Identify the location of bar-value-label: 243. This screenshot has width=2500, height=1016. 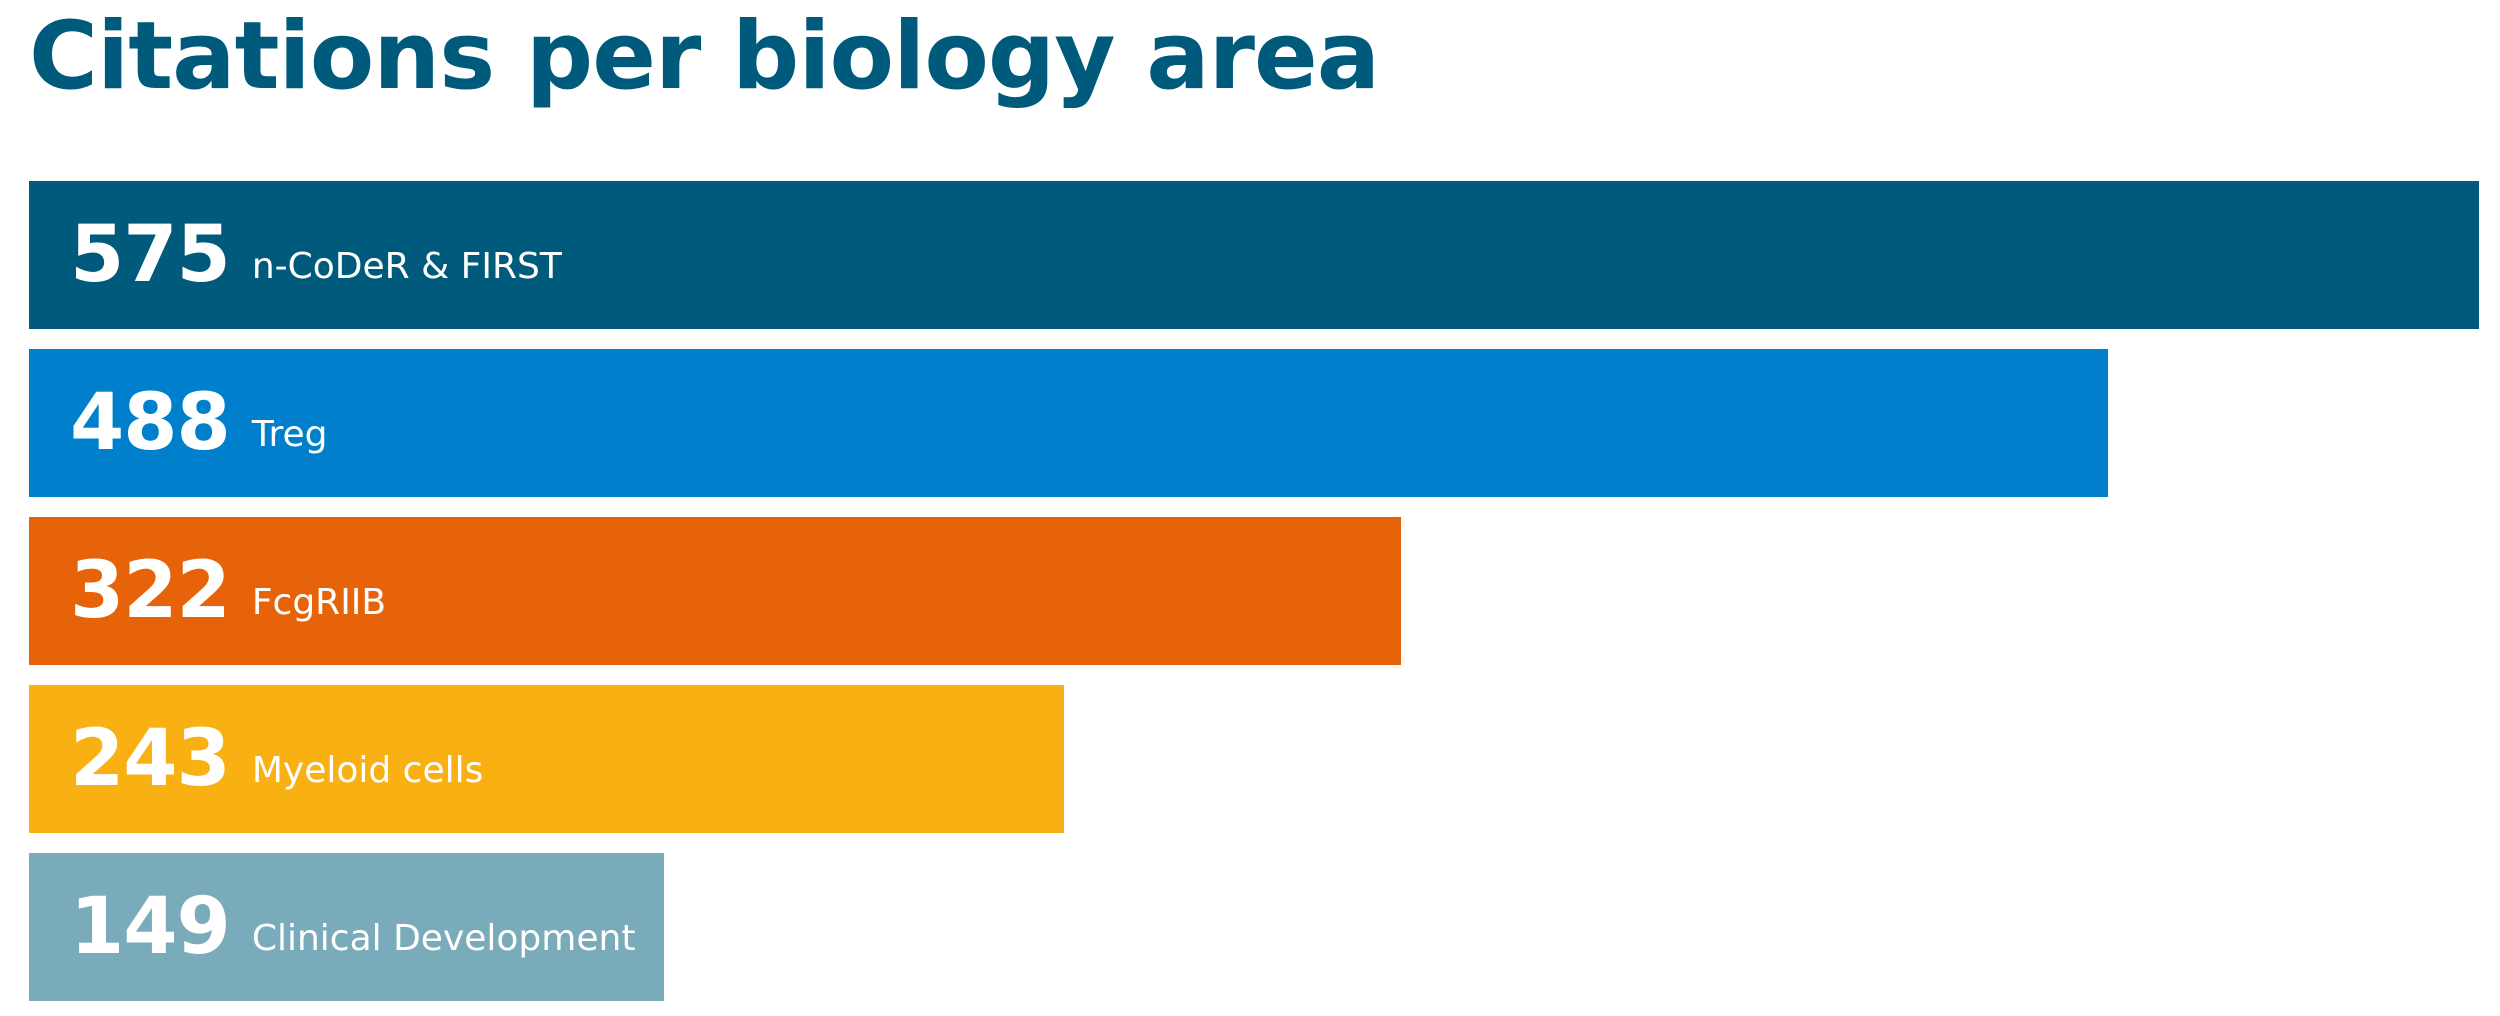
(150, 759).